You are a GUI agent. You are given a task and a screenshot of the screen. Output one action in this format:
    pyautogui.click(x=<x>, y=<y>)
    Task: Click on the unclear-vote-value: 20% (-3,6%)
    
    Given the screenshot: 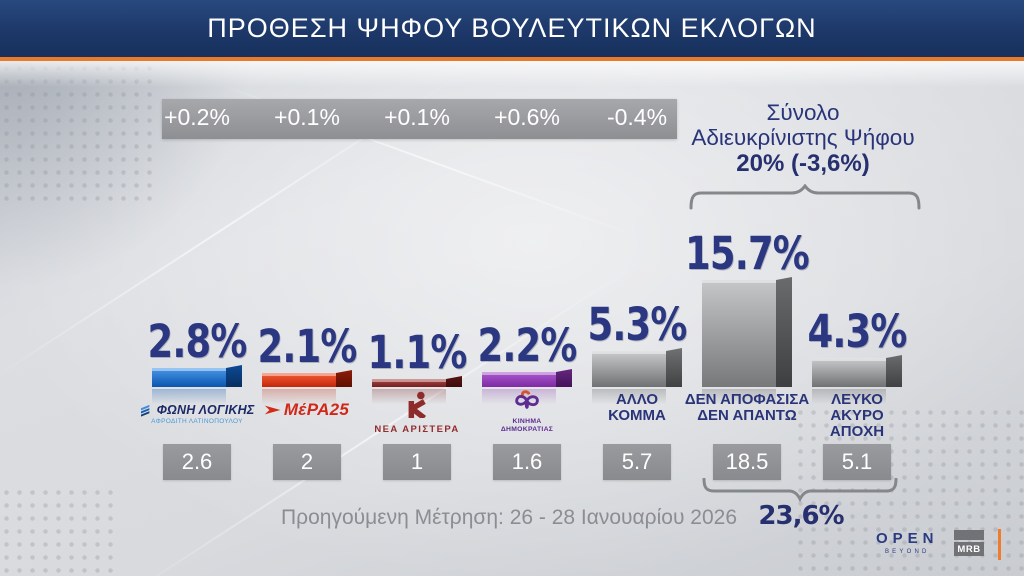 What is the action you would take?
    pyautogui.click(x=803, y=163)
    